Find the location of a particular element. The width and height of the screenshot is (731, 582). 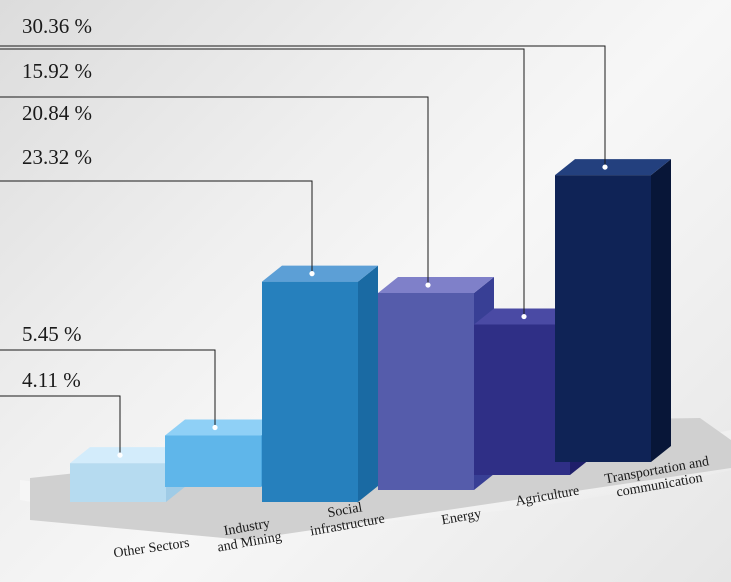

value-label-energy: 20.84 % is located at coordinates (57, 113).